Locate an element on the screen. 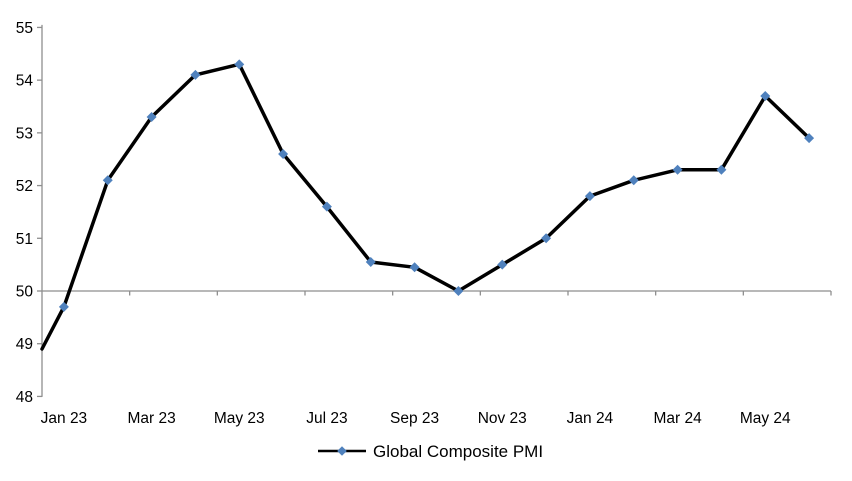 The height and width of the screenshot is (481, 852). y-tick-label: 54 is located at coordinates (25, 81).